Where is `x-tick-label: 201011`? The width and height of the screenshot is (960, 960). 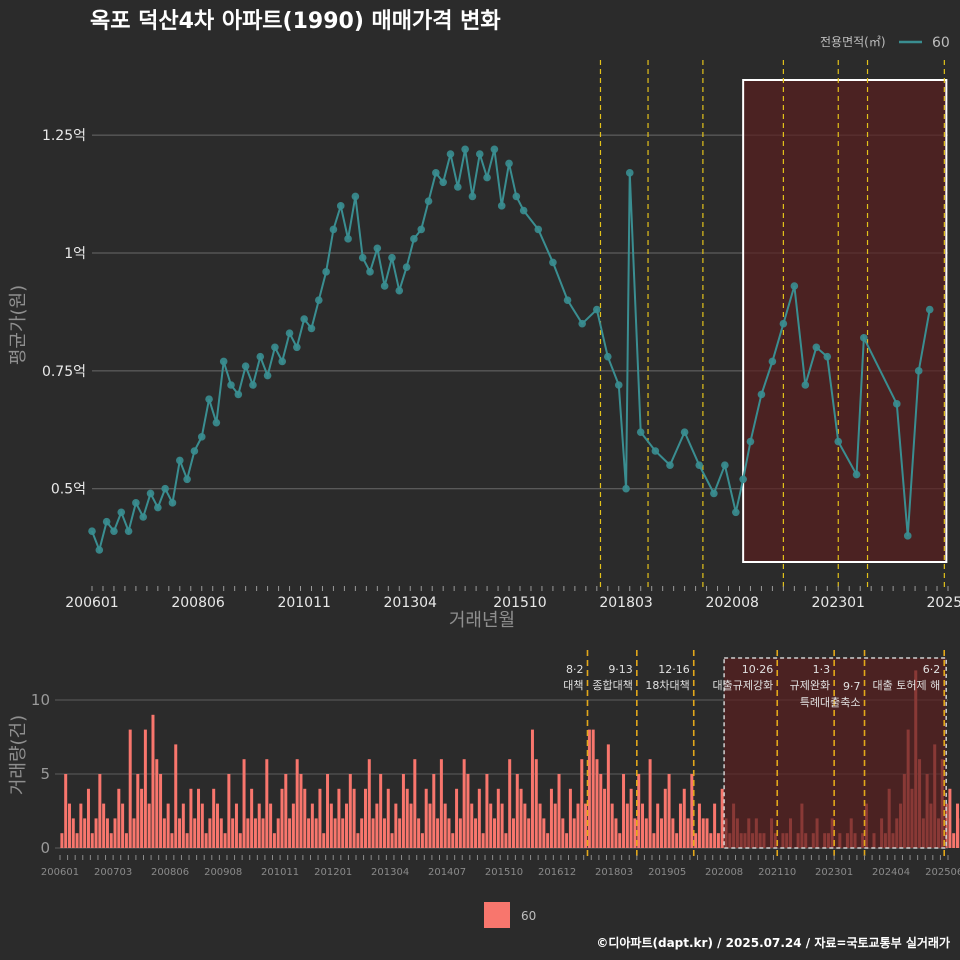
x-tick-label: 201011 is located at coordinates (303, 603).